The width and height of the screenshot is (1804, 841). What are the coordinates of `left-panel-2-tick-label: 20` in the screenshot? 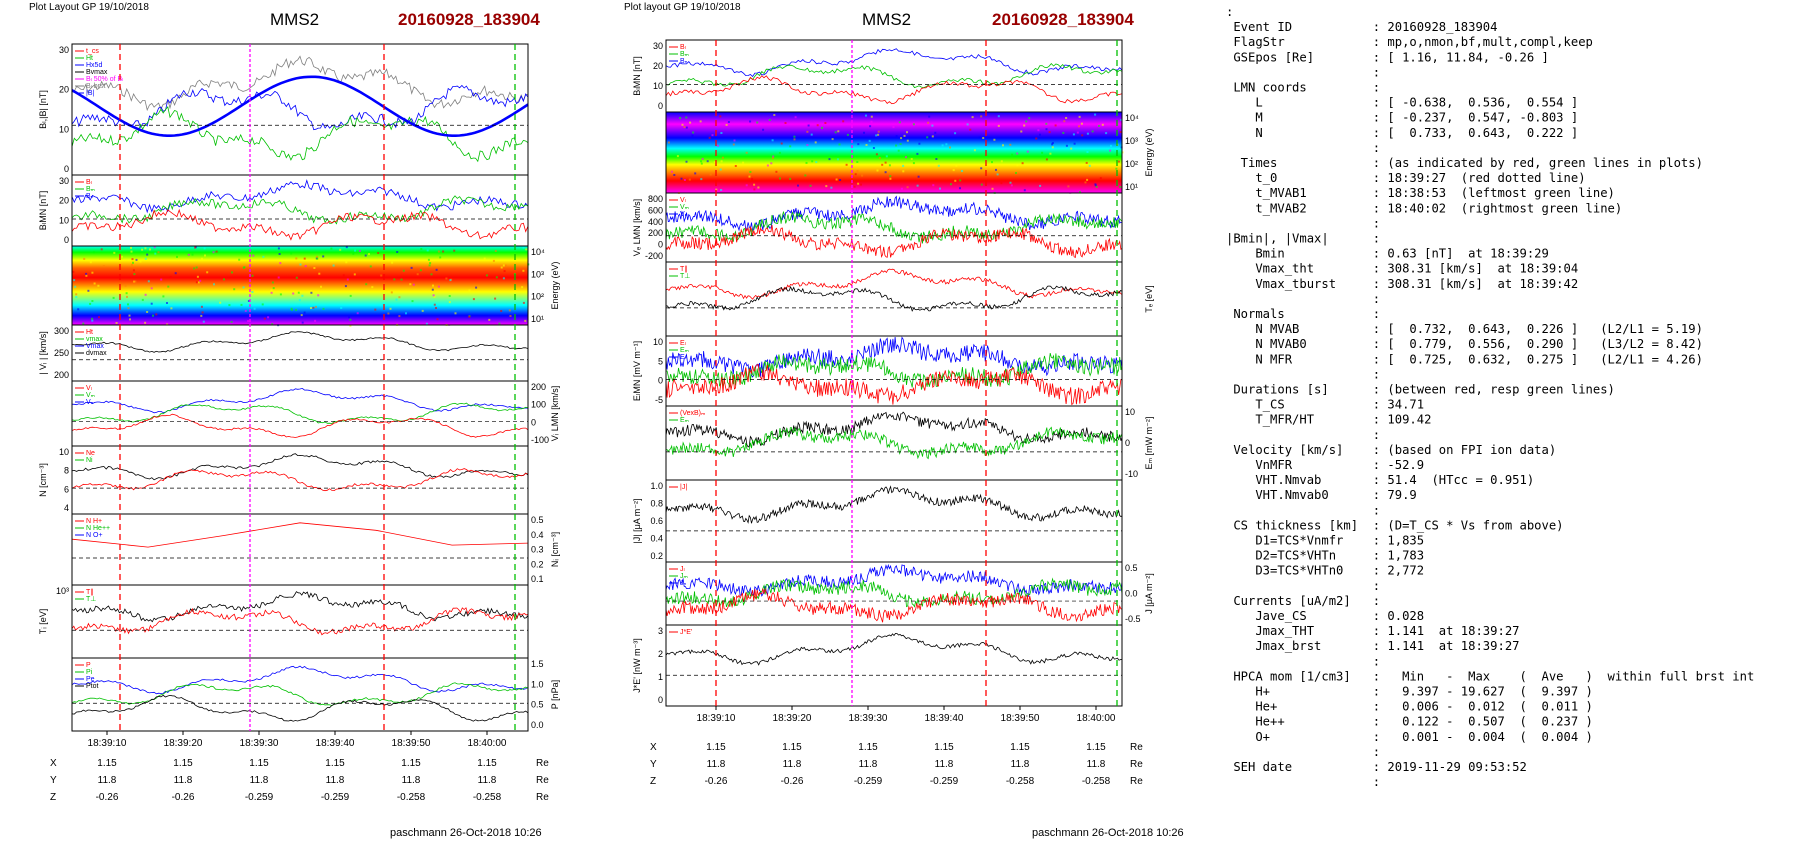 It's located at (64, 201).